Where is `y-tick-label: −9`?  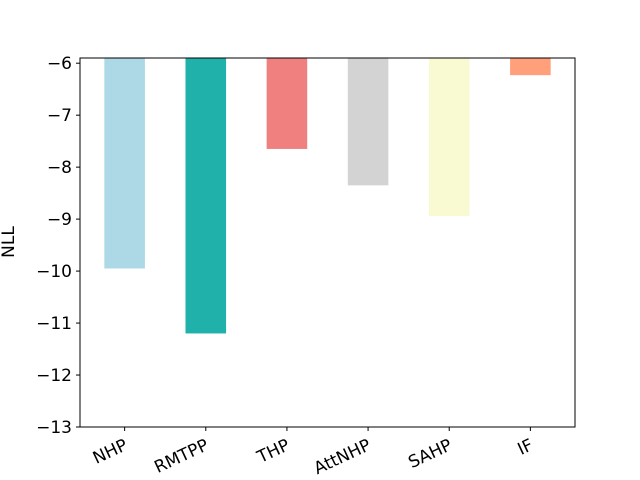 y-tick-label: −9 is located at coordinates (59, 220).